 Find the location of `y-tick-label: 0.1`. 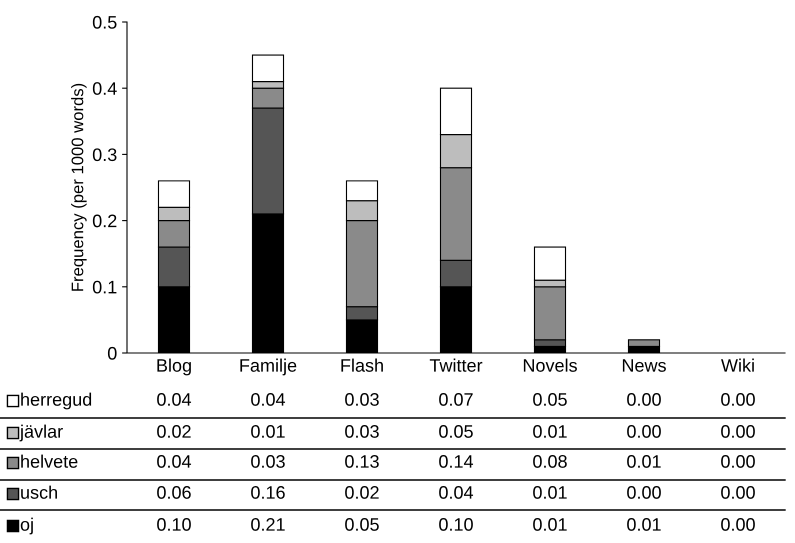

y-tick-label: 0.1 is located at coordinates (104, 287).